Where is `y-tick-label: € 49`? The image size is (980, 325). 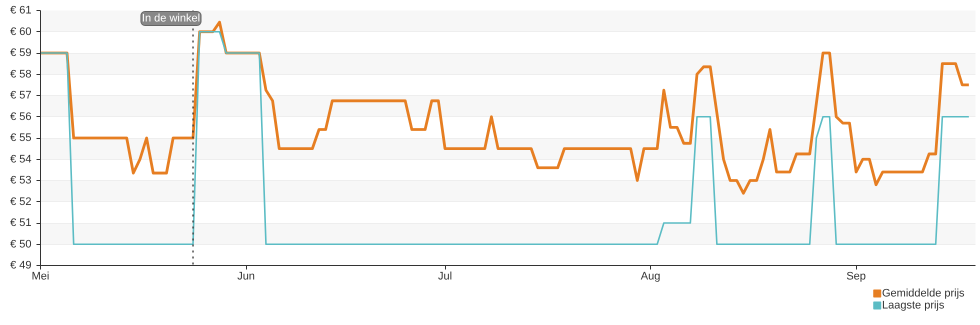 y-tick-label: € 49 is located at coordinates (21, 266).